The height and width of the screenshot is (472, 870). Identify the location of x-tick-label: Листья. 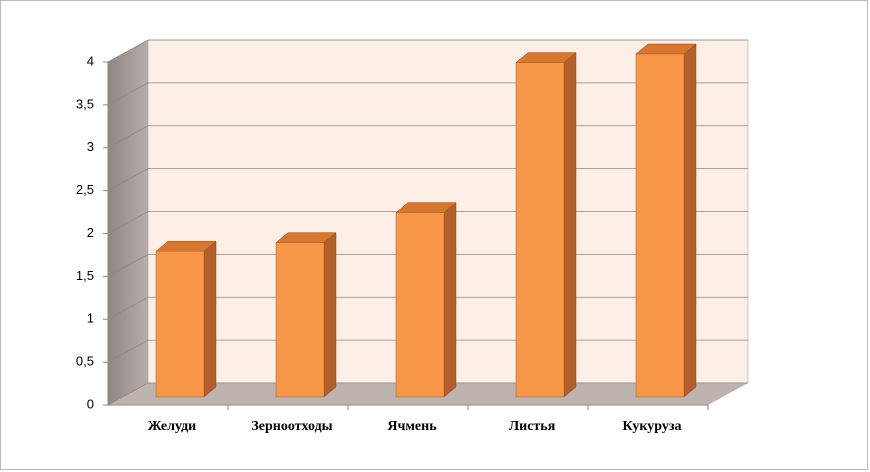
(532, 426).